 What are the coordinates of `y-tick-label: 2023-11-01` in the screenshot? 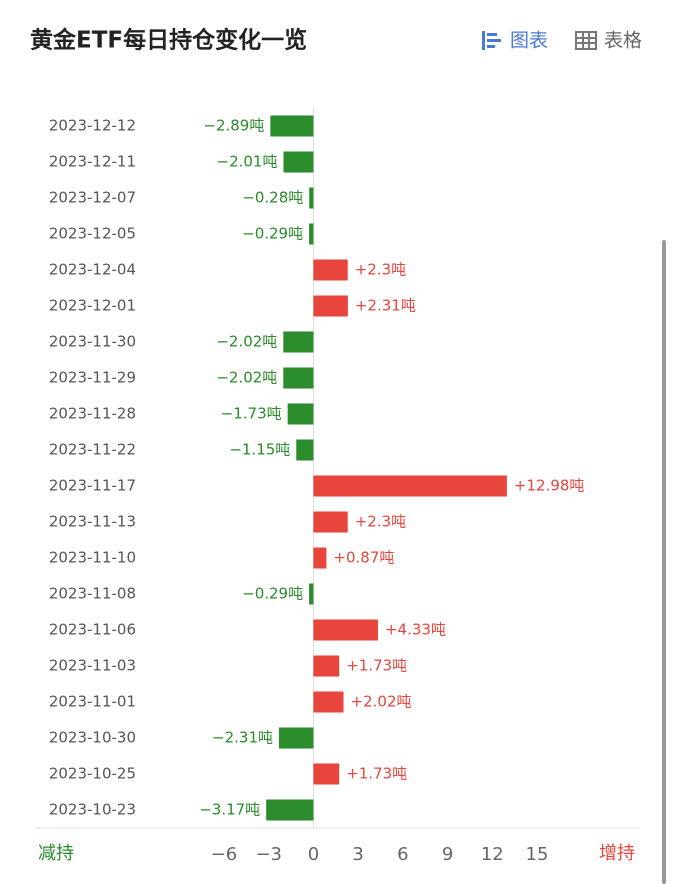 It's located at (92, 702).